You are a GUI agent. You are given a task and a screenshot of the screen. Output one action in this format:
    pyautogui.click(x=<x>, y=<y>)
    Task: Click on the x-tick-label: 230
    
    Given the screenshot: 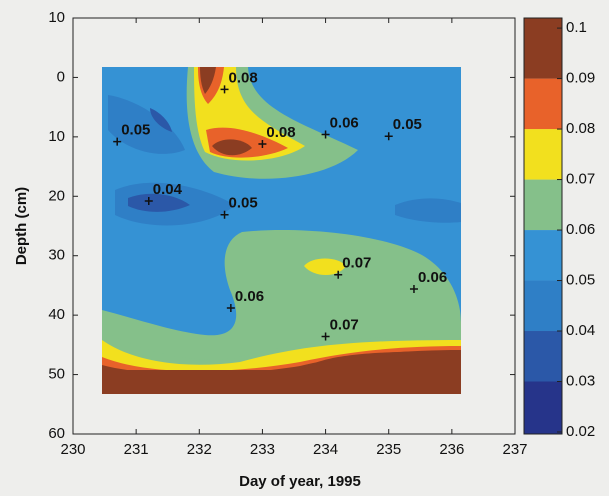 What is the action you would take?
    pyautogui.click(x=72, y=449)
    